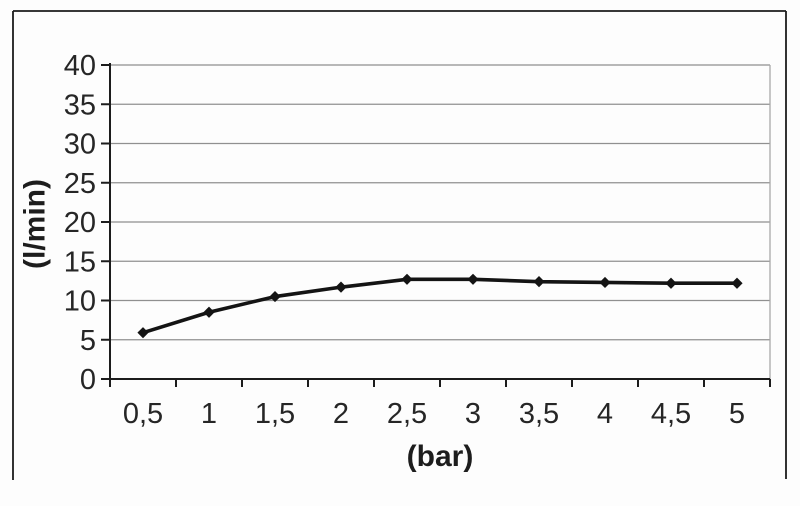  I want to click on data-point-marker-3.5, so click(539, 282).